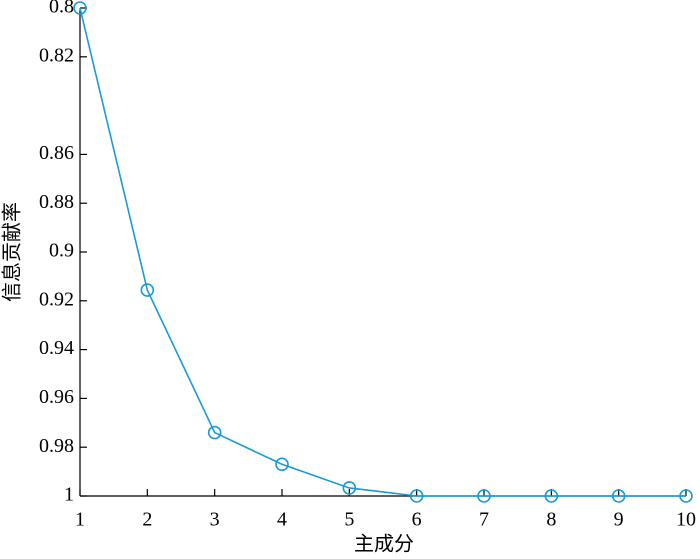  What do you see at coordinates (215, 520) in the screenshot?
I see `x-tick-label: 3` at bounding box center [215, 520].